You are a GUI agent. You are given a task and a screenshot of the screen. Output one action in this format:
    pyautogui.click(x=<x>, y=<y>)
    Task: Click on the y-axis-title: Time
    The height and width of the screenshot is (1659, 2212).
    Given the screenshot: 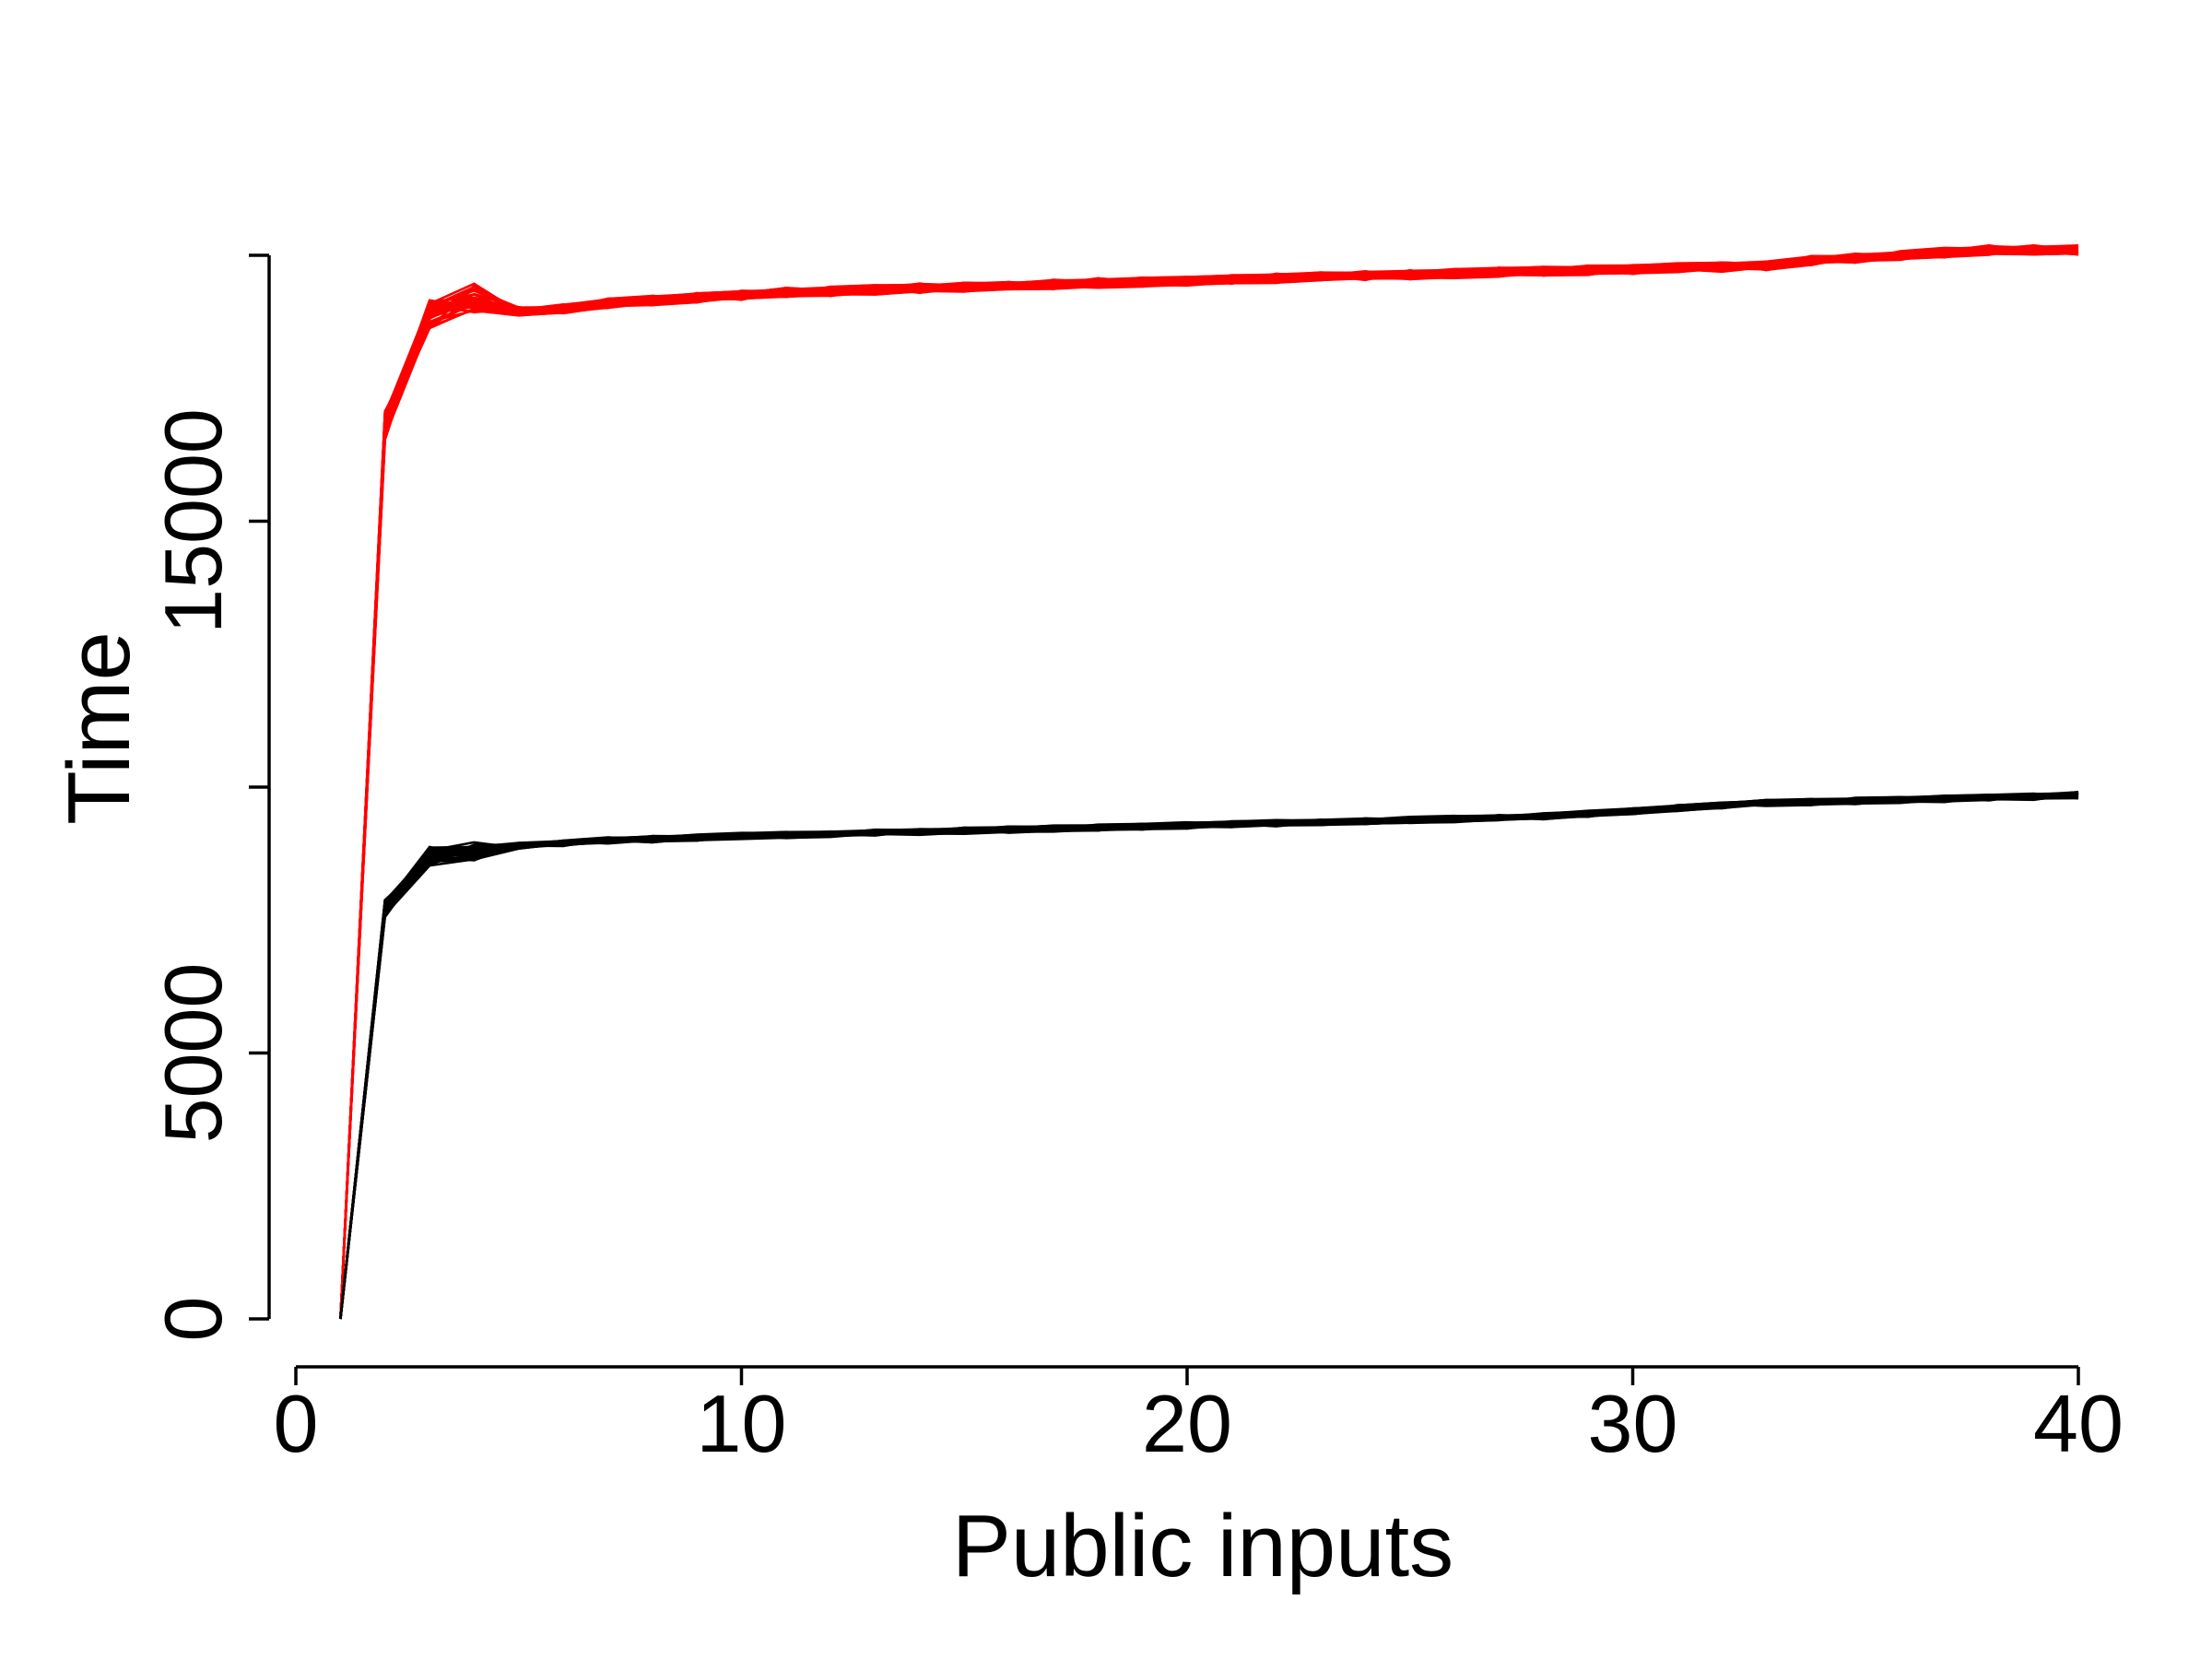 What is the action you would take?
    pyautogui.click(x=99, y=728)
    